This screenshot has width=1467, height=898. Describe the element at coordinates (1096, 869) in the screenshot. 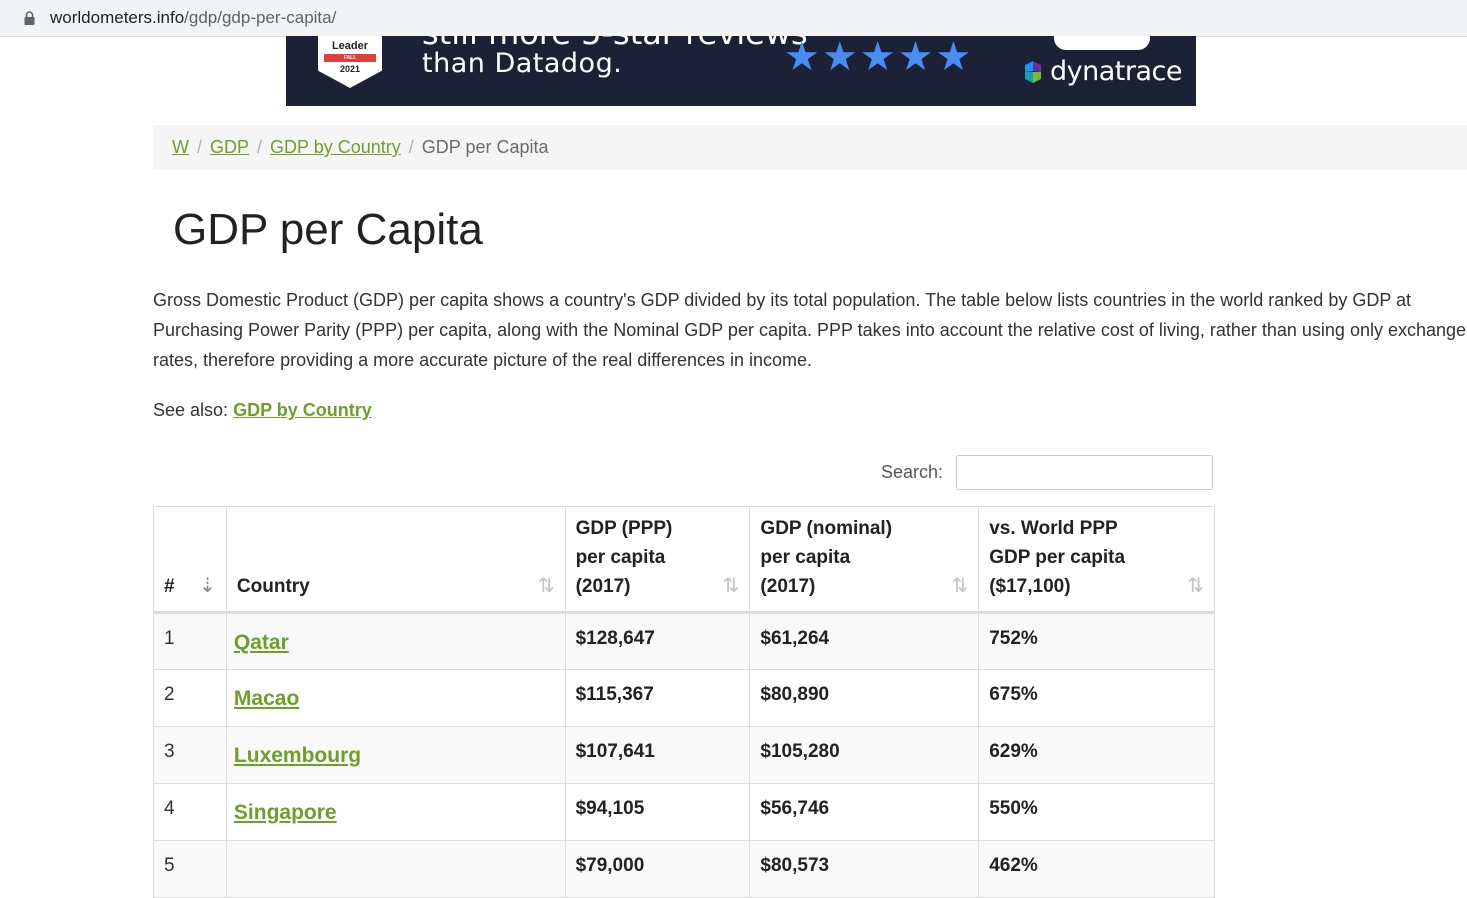

I see `cell-vs-world: 462%` at that location.